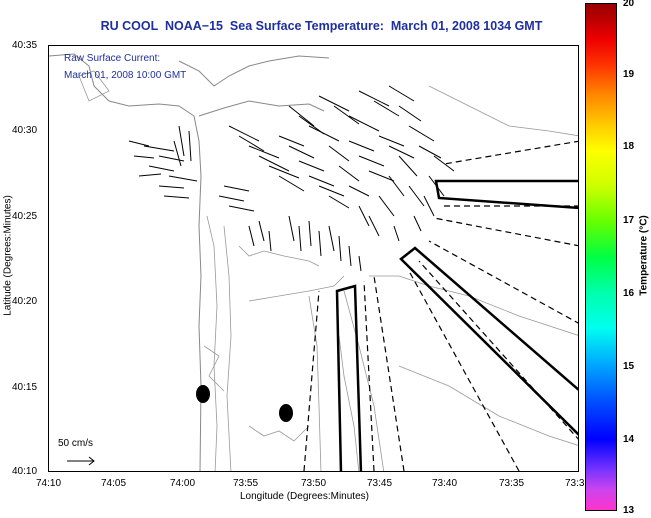 This screenshot has width=651, height=518. What do you see at coordinates (629, 74) in the screenshot?
I see `colorbar-tick: 19` at bounding box center [629, 74].